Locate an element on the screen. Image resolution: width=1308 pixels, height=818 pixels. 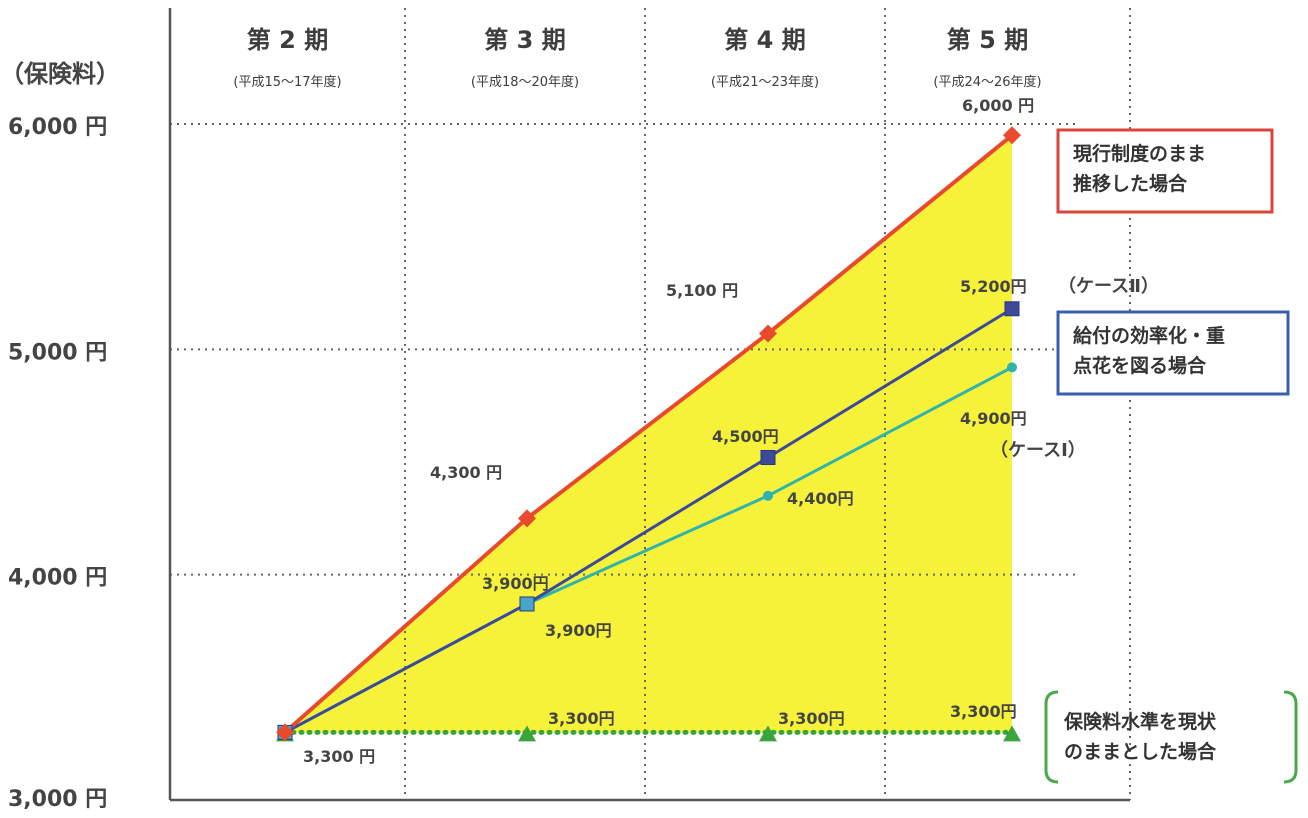
data-label: 6,000 円 is located at coordinates (998, 105).